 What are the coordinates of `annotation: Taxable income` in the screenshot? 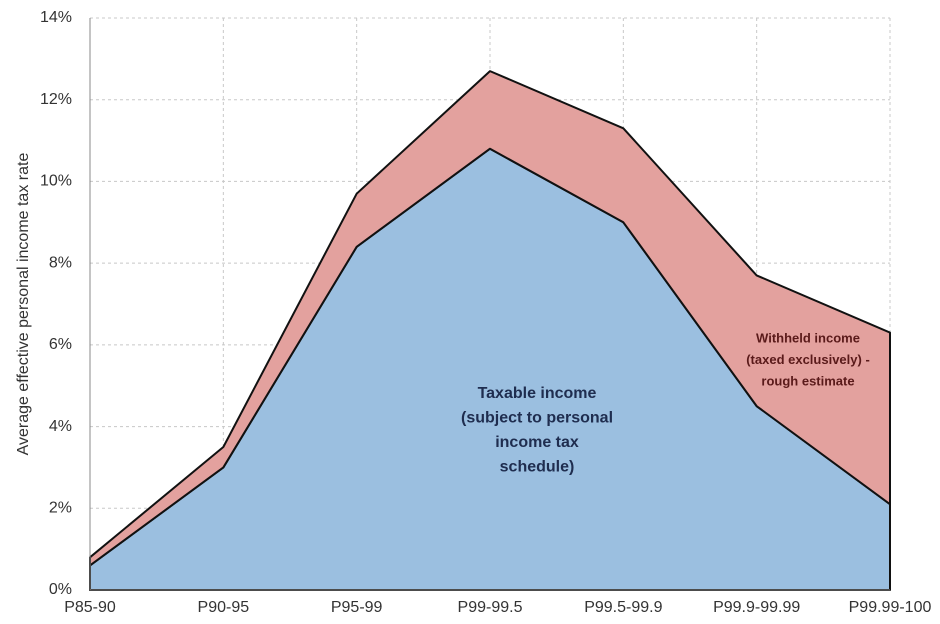 It's located at (537, 393).